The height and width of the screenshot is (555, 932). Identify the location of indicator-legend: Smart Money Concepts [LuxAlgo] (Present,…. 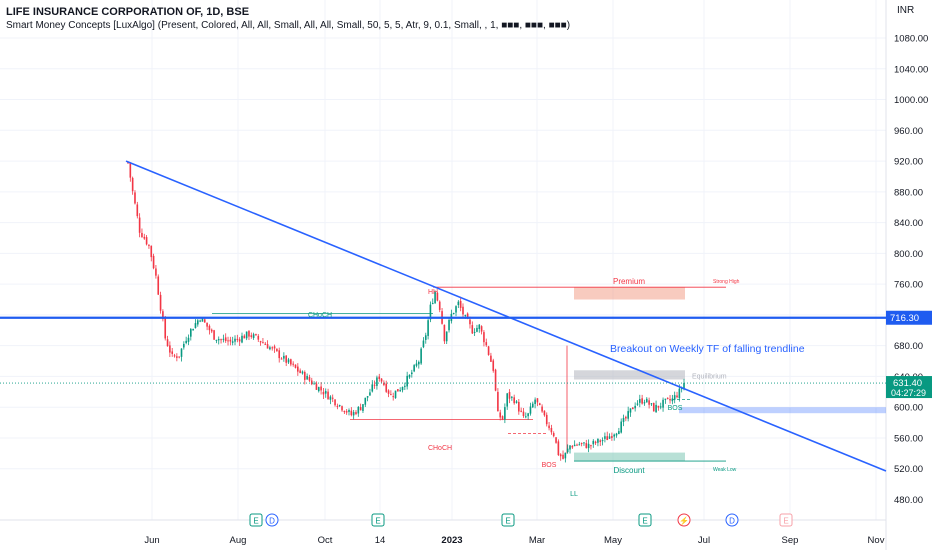
(288, 25).